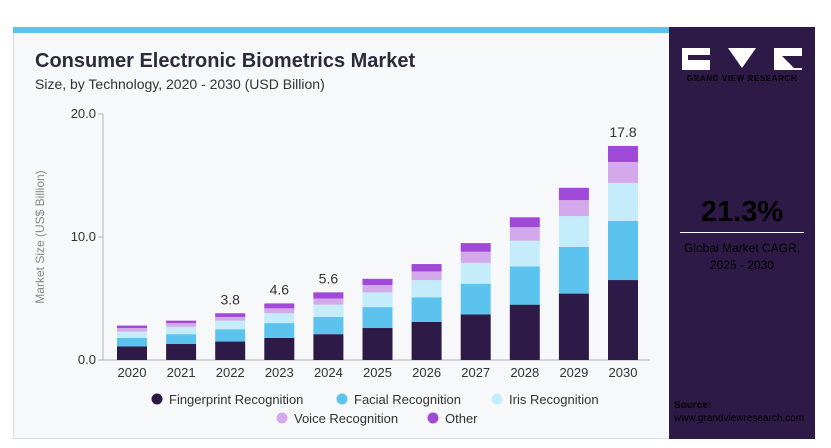 This screenshot has width=831, height=448. What do you see at coordinates (742, 78) in the screenshot?
I see `brand-name: GRAND VIEW RESEARCH` at bounding box center [742, 78].